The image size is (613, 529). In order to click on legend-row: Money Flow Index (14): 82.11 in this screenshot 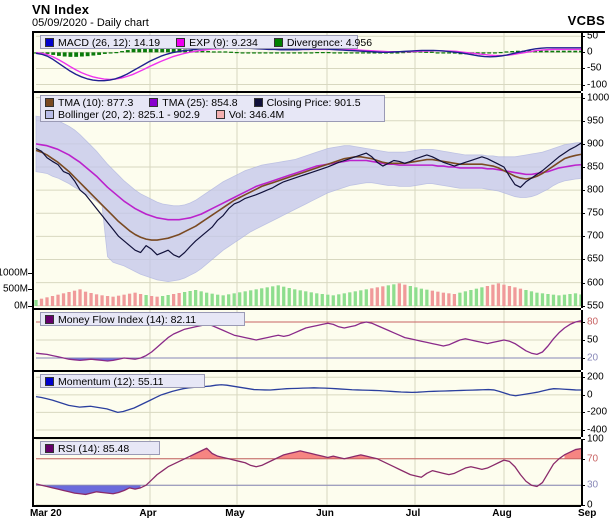, I will do `click(142, 320)`.